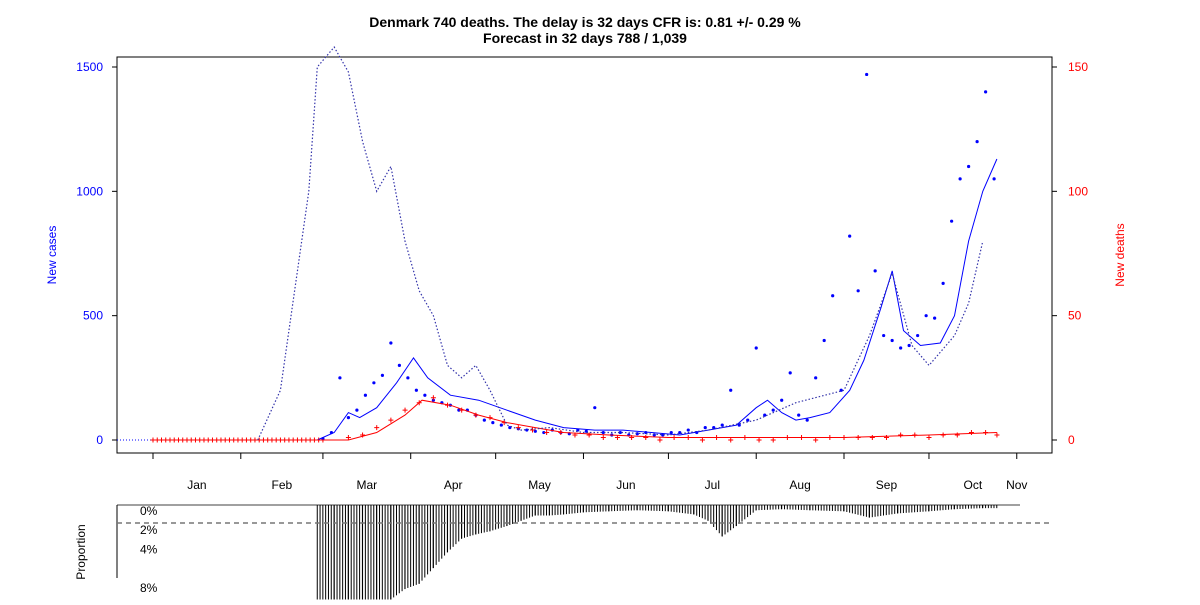 Image resolution: width=1200 pixels, height=605 pixels. What do you see at coordinates (99, 440) in the screenshot?
I see `y-tick-label: 0` at bounding box center [99, 440].